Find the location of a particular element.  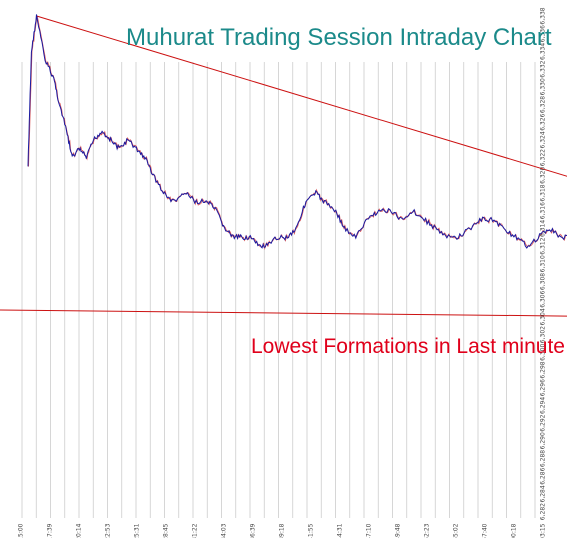

y-tick-label: 6,316 is located at coordinates (543, 210).